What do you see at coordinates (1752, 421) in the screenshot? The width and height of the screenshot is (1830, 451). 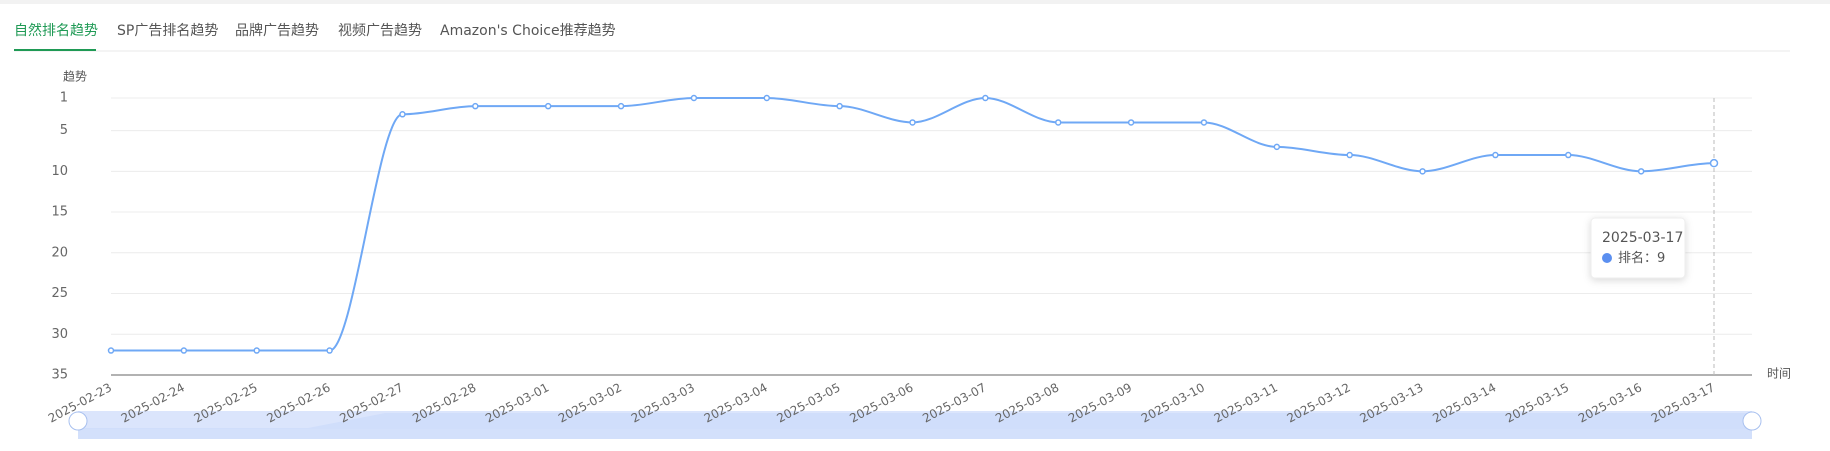 I see `zoom-handle-right` at bounding box center [1752, 421].